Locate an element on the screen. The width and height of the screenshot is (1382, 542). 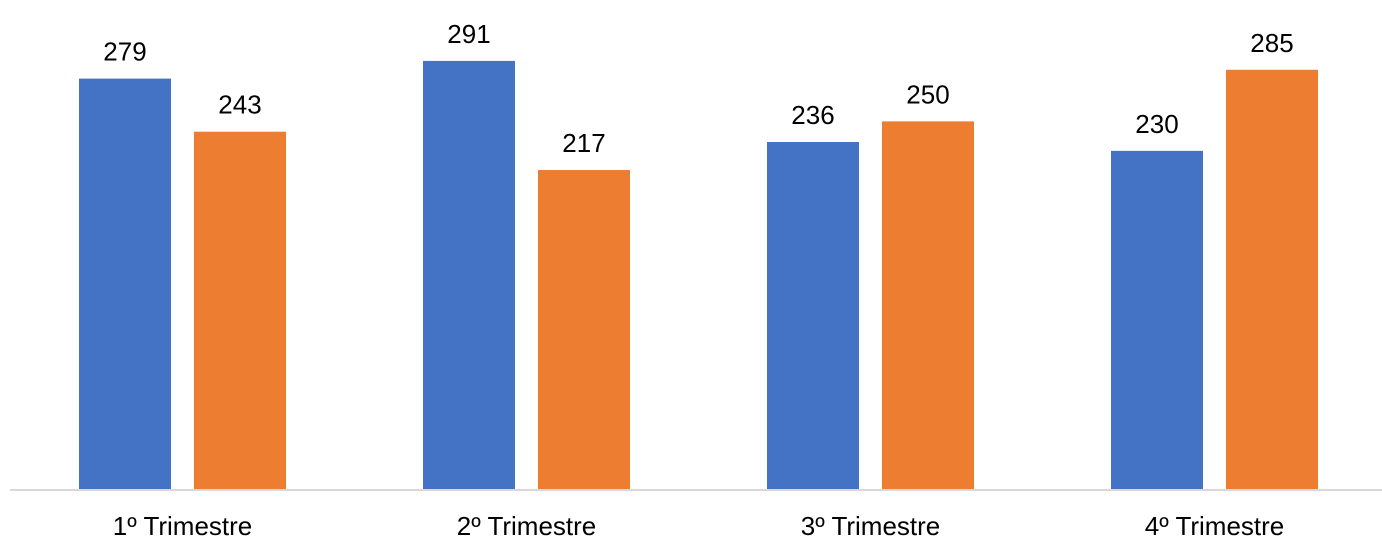
category-label-4: 4º Trimestre is located at coordinates (1215, 526).